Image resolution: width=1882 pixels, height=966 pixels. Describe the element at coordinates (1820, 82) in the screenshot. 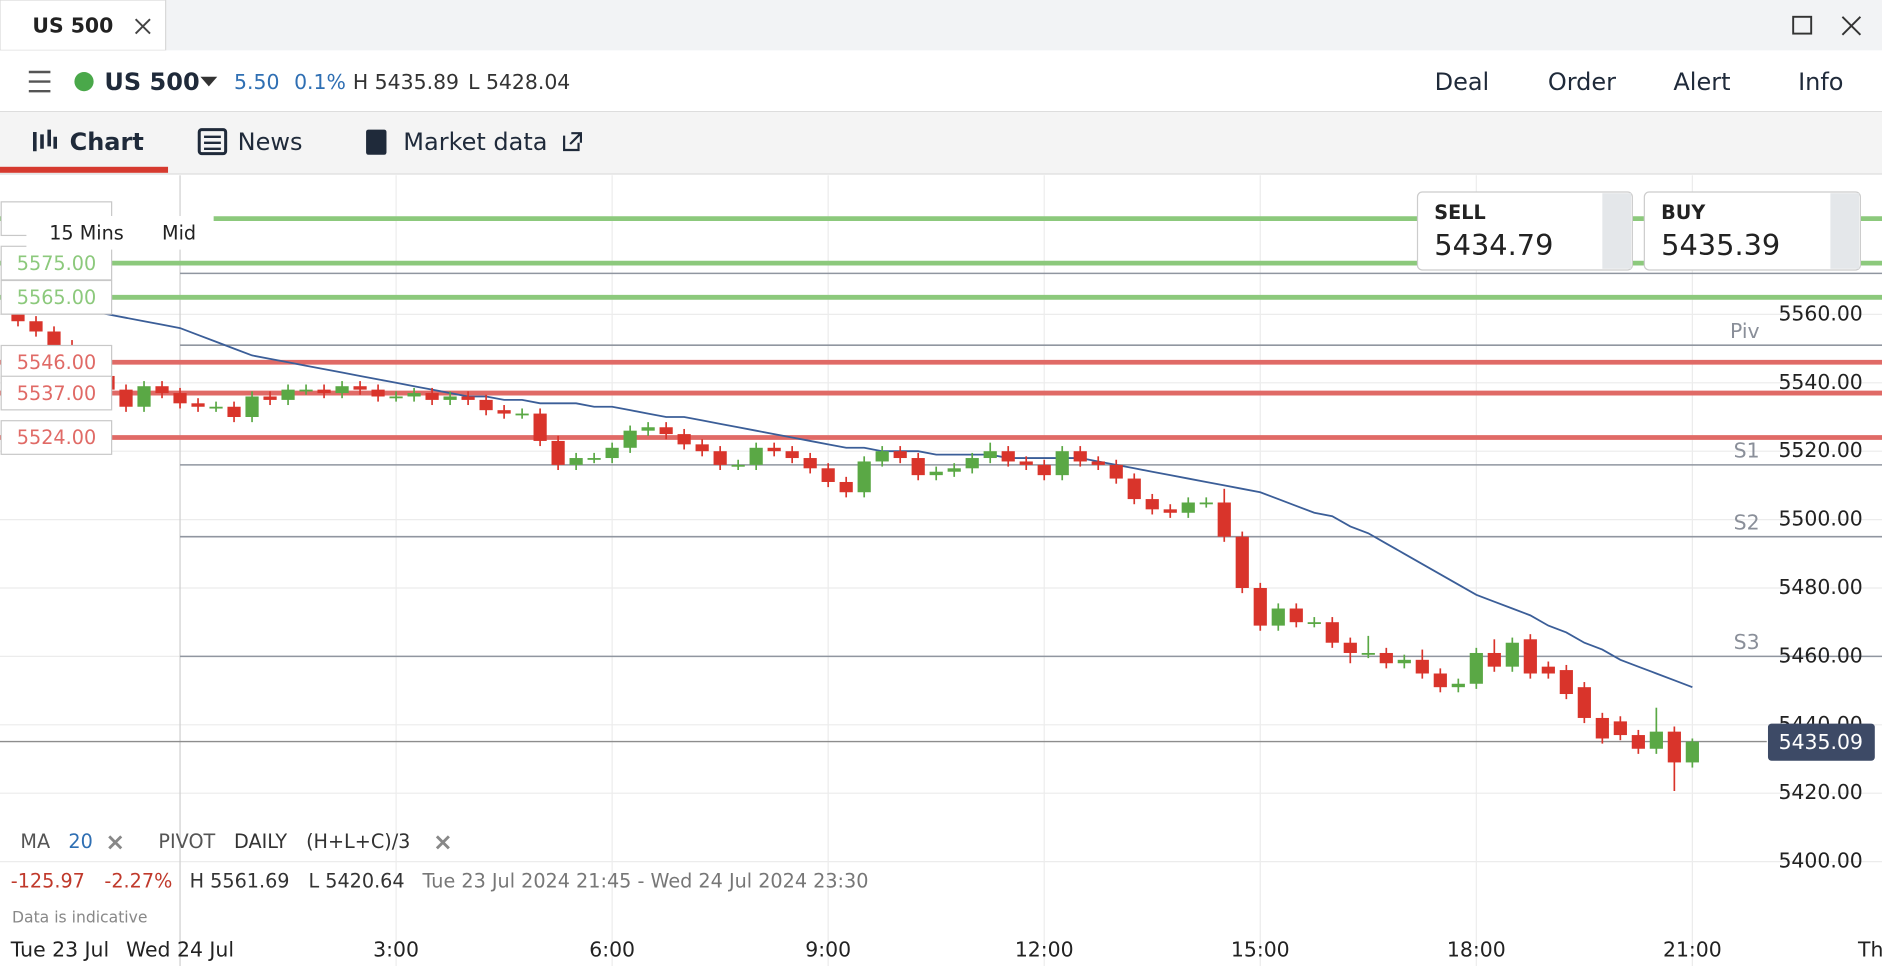

I see `action-button: Info` at that location.